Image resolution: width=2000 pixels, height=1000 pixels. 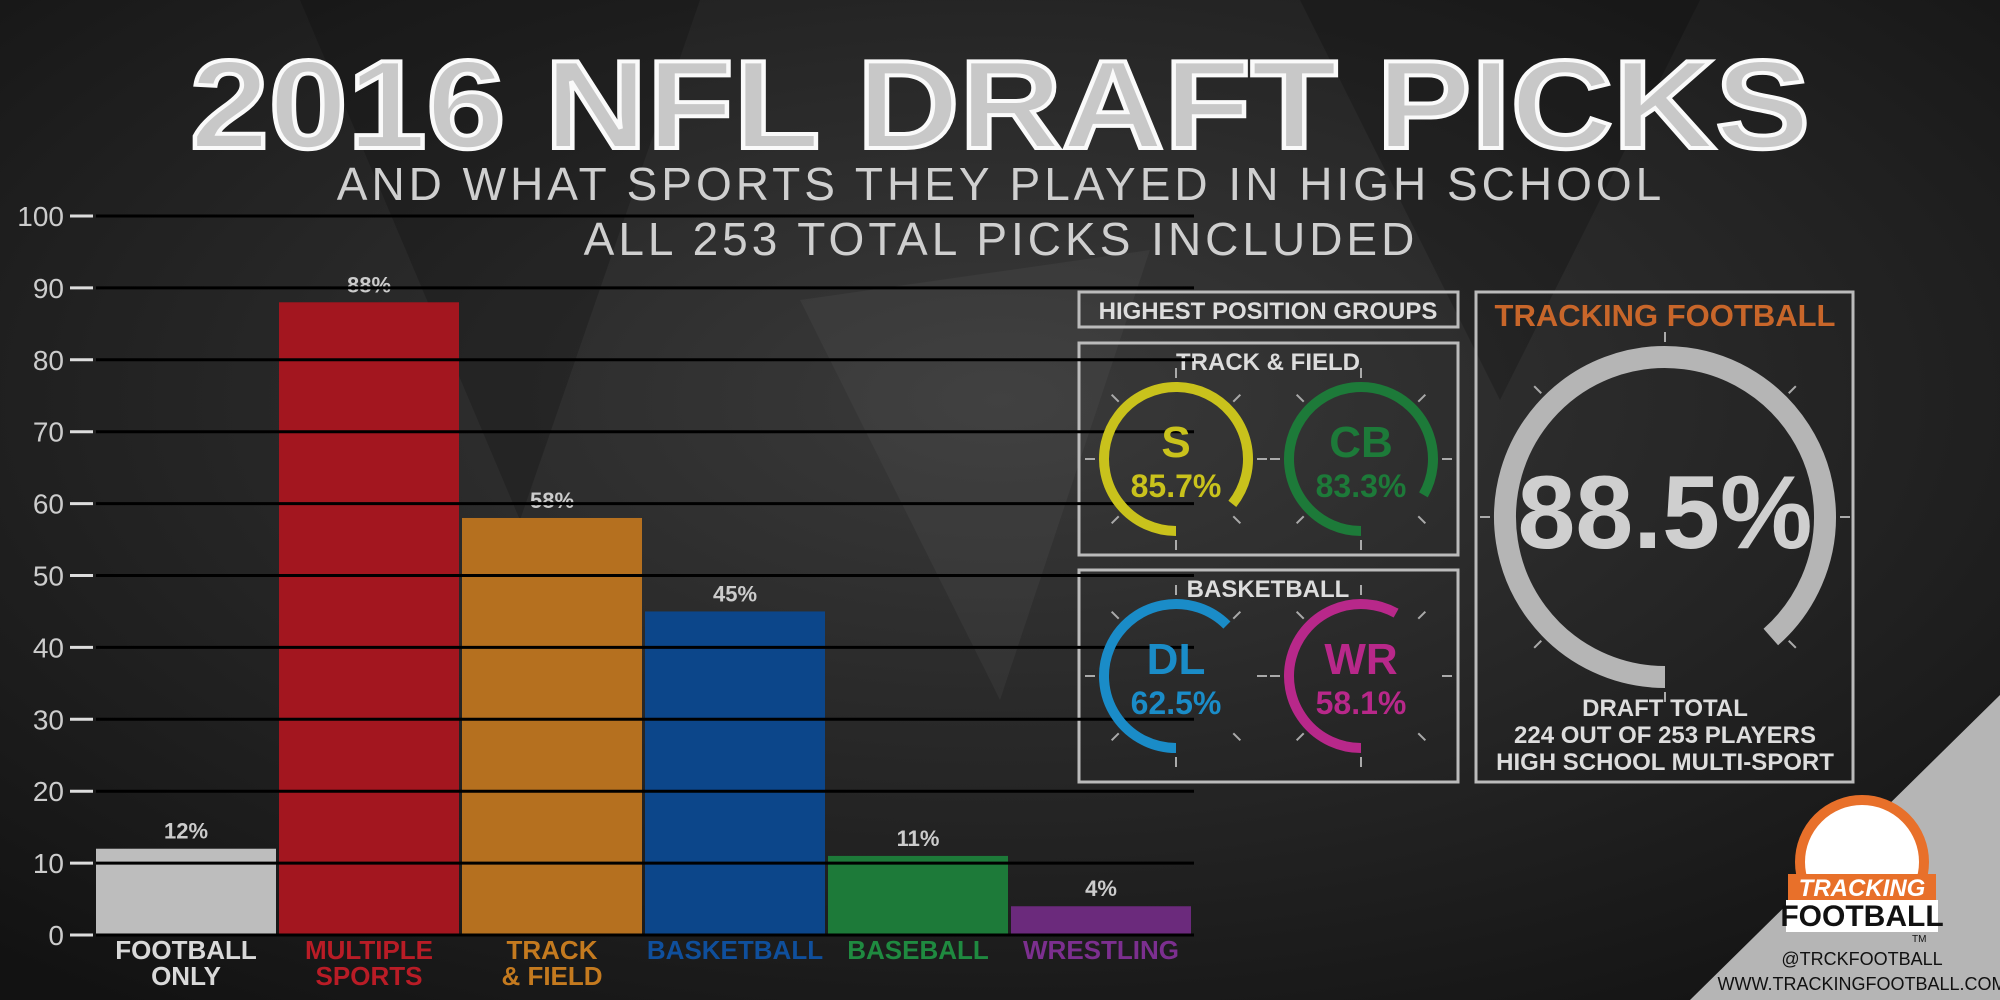 What do you see at coordinates (1665, 315) in the screenshot?
I see `tracking-title: TRACKING FOOTBALL` at bounding box center [1665, 315].